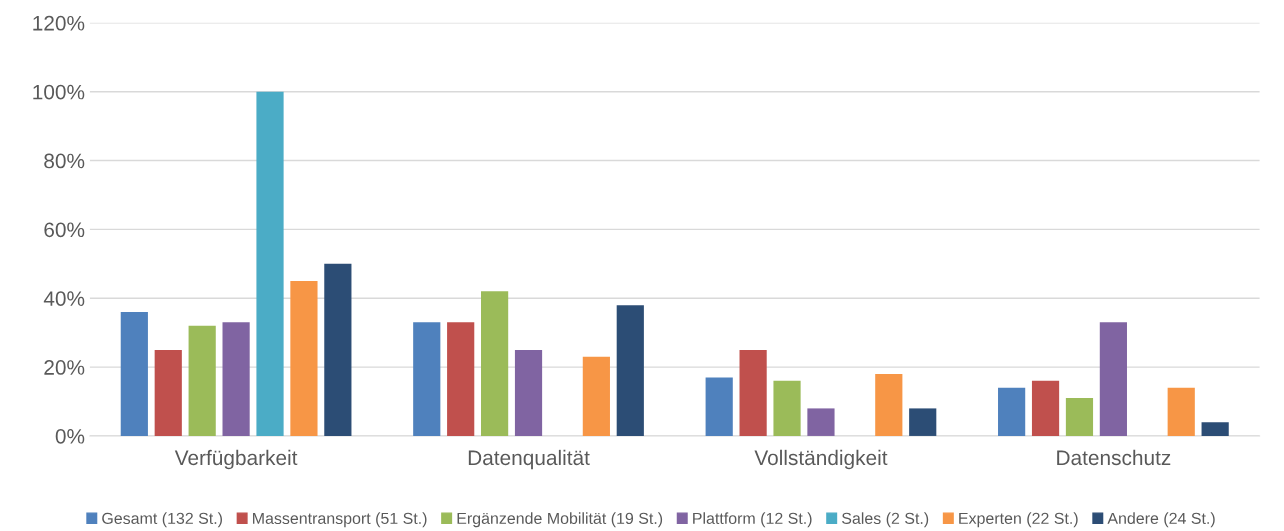 This screenshot has height=531, width=1284. I want to click on y-tick-label: 60%, so click(64, 230).